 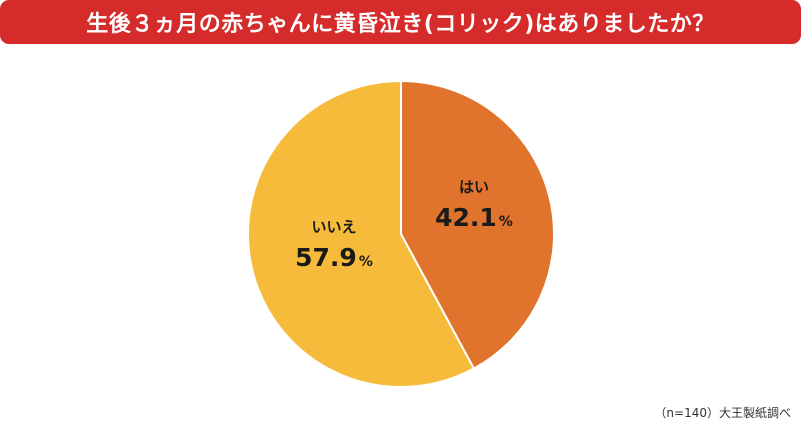 I want to click on slice-label-0: はい, so click(x=474, y=187).